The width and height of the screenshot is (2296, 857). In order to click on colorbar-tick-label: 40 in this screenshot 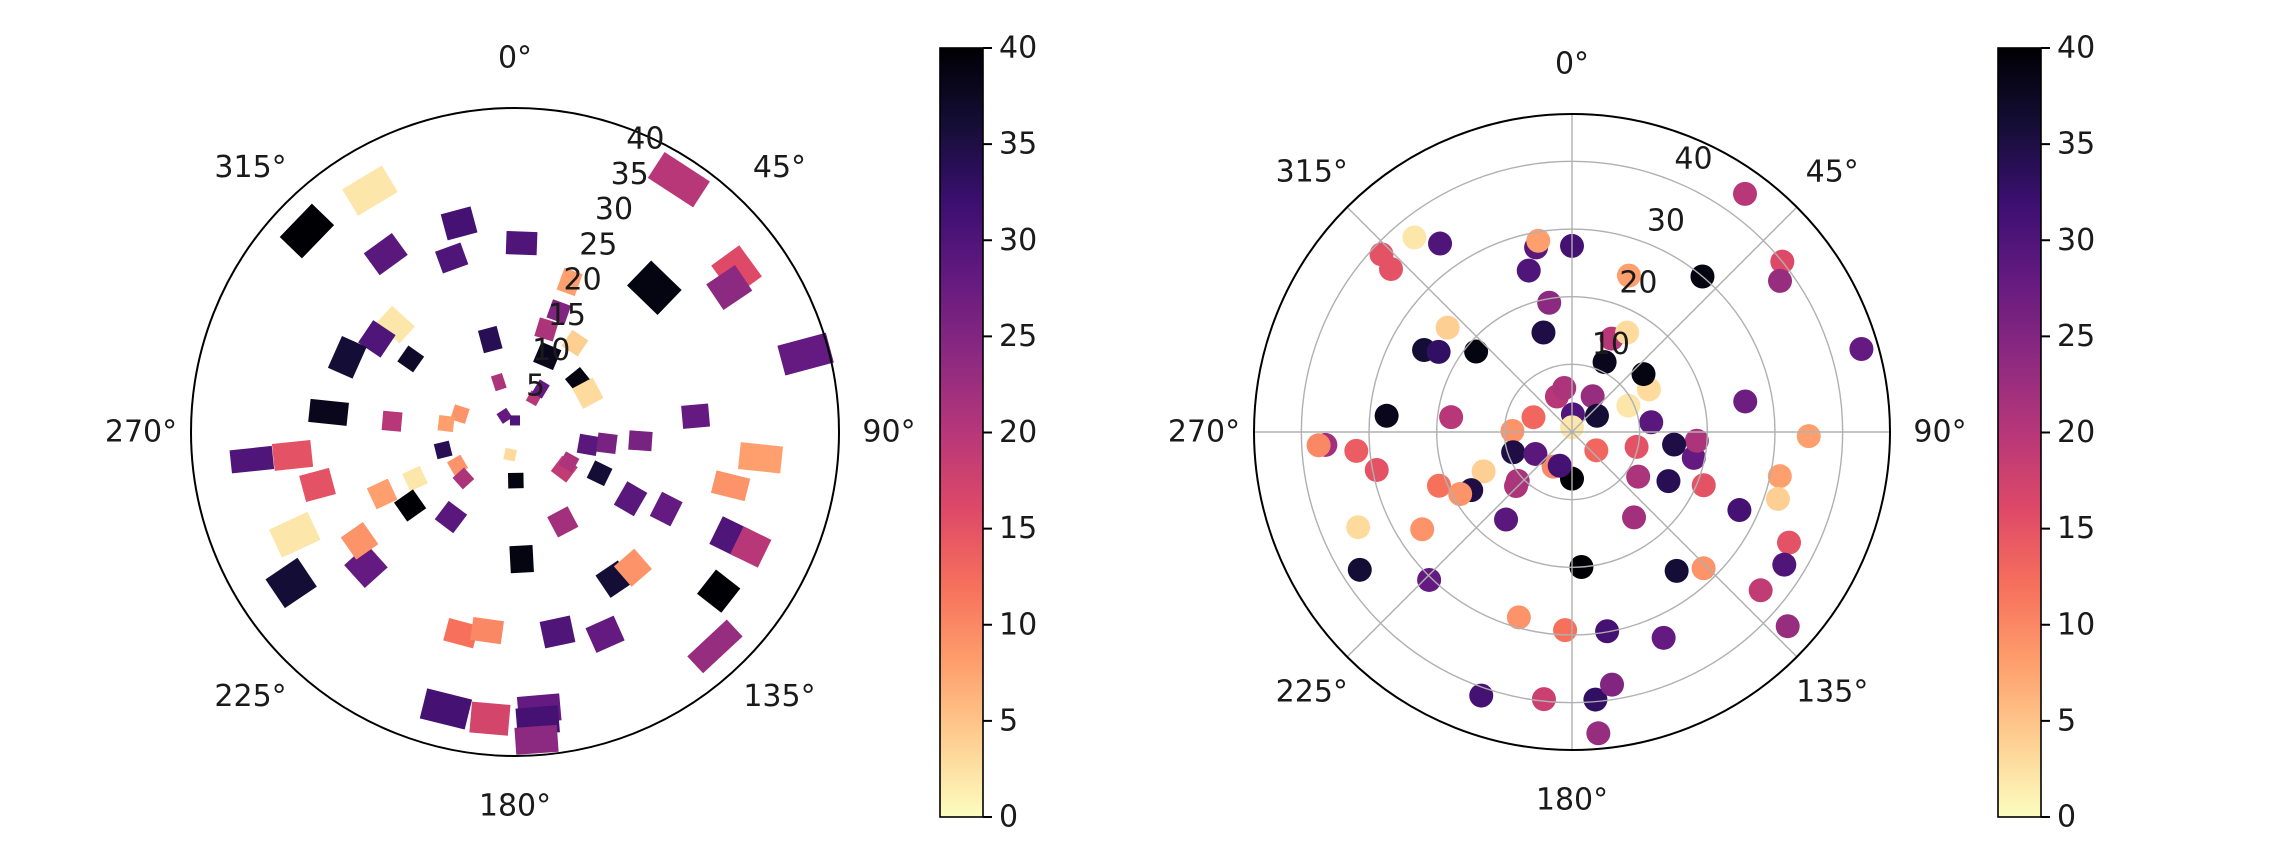, I will do `click(1018, 48)`.